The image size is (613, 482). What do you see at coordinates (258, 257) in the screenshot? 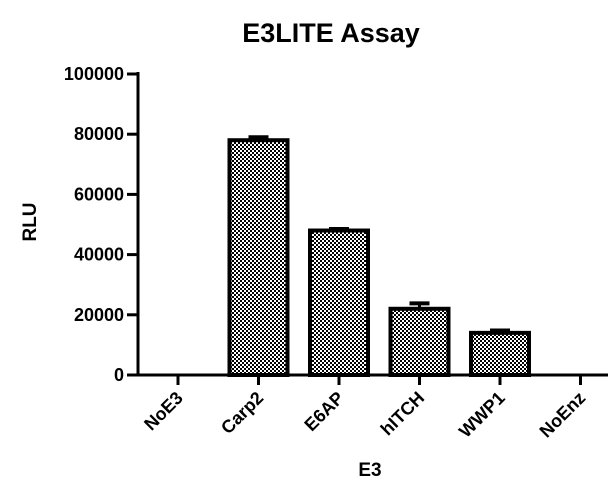
I see `bar-carp2` at bounding box center [258, 257].